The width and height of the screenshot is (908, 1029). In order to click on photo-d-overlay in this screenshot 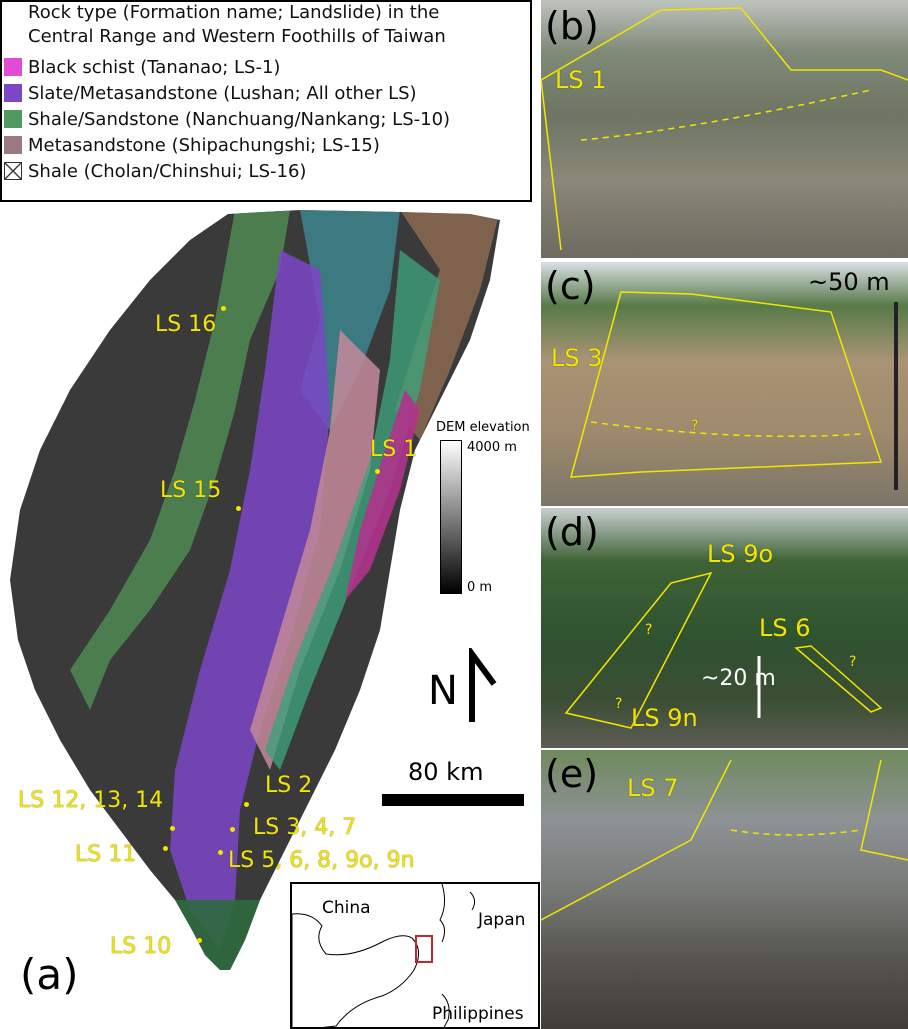, I will do `click(723, 650)`.